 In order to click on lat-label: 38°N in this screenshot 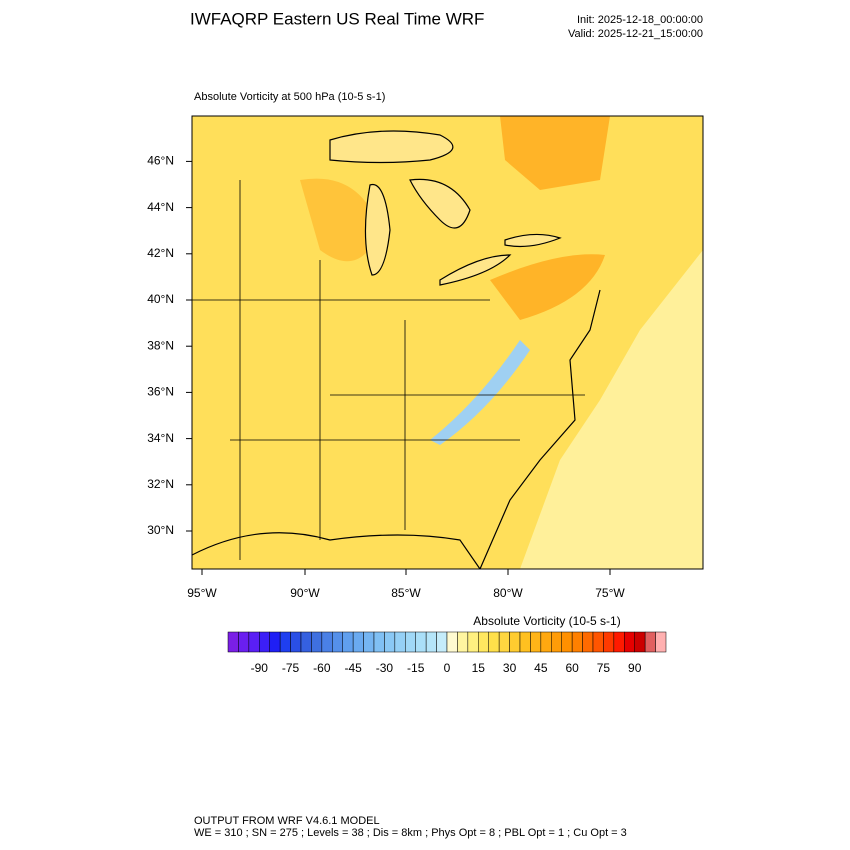, I will do `click(160, 345)`.